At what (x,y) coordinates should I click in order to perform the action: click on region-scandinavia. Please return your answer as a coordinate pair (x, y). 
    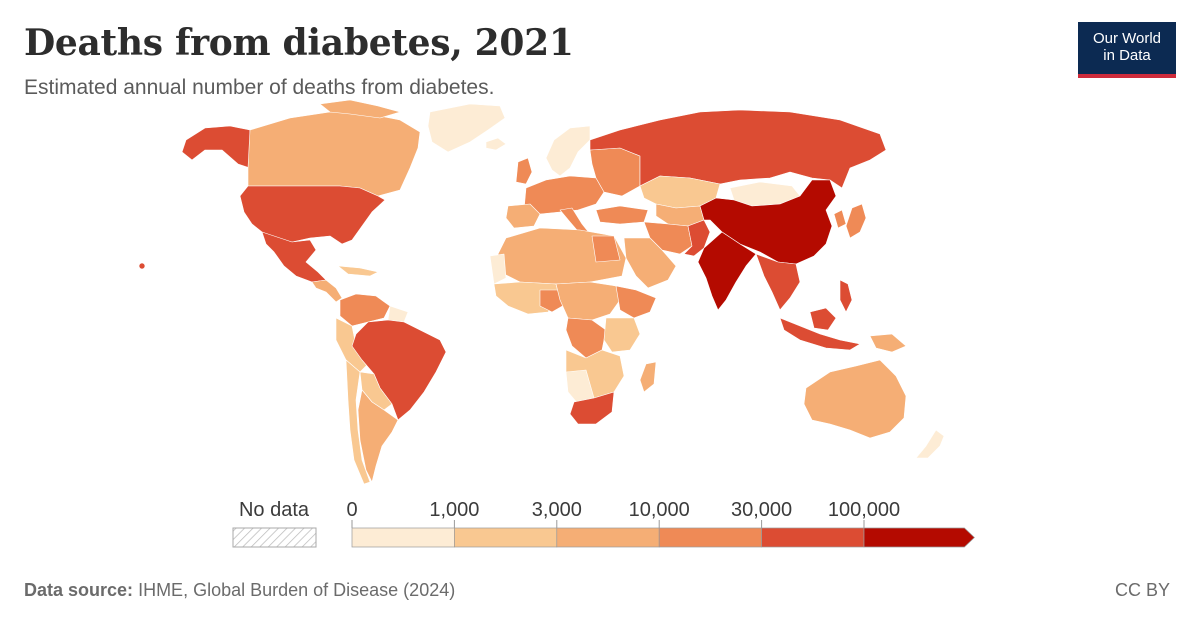
    Looking at the image, I should click on (568, 151).